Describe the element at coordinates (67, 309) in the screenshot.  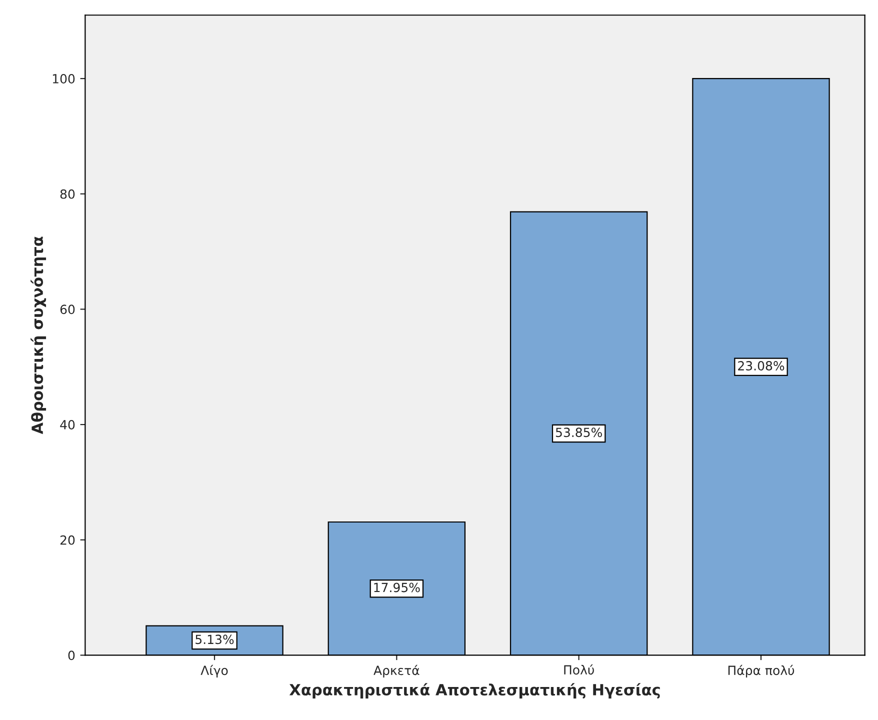
I see `y-tick-label: 60` at that location.